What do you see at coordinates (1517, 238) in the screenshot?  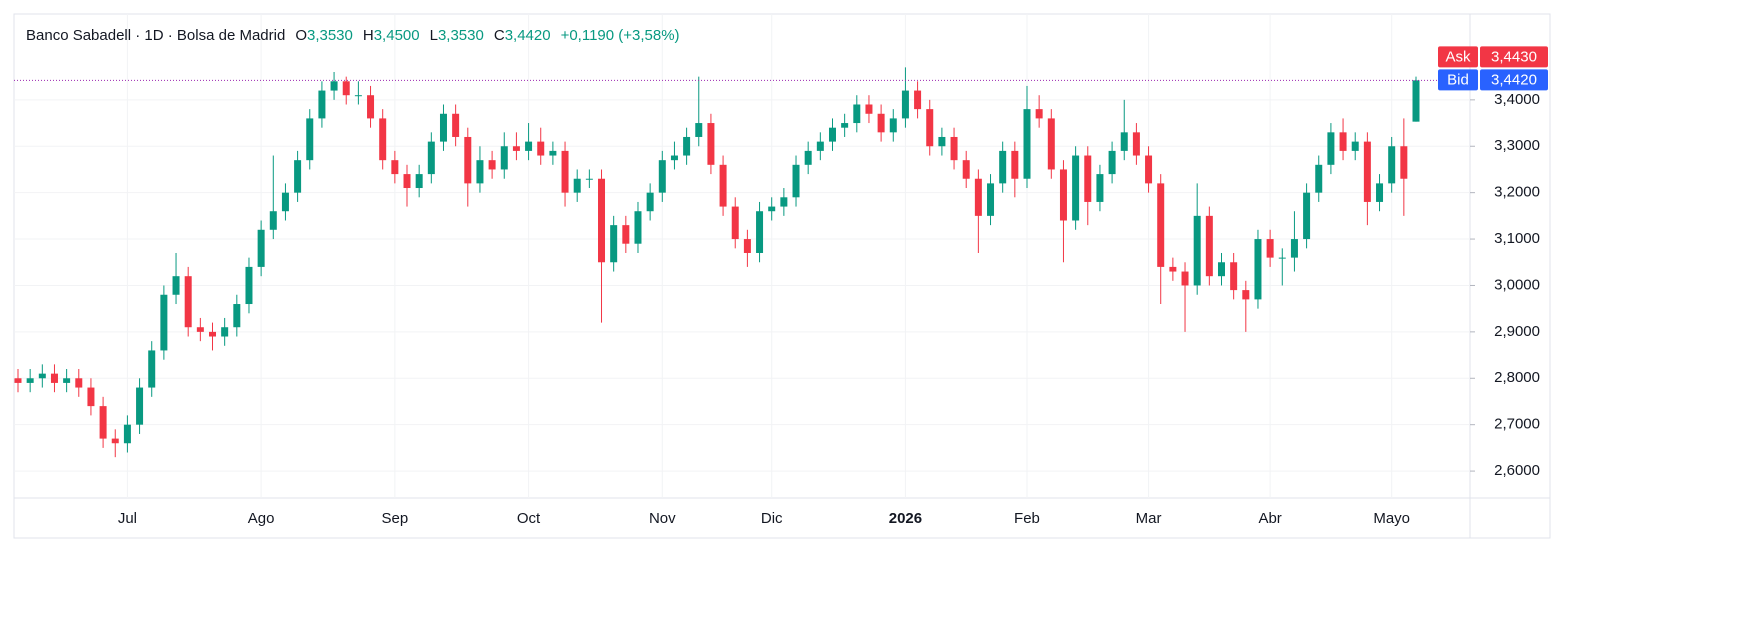 I see `y-tick-label: 3,1000` at bounding box center [1517, 238].